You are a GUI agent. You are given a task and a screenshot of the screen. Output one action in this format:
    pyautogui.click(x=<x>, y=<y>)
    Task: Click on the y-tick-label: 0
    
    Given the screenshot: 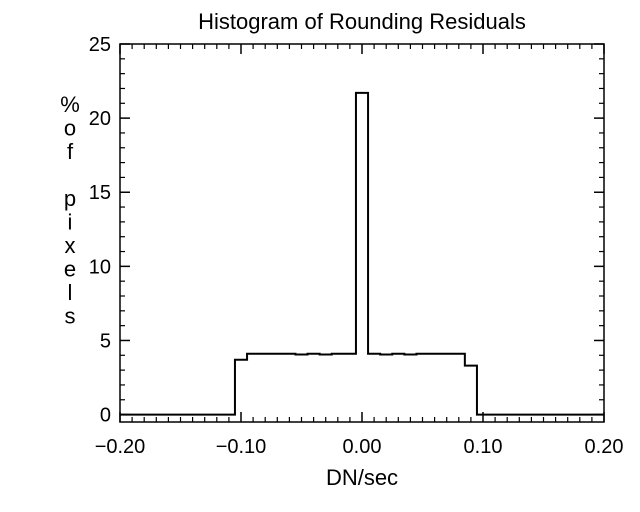 What is the action you would take?
    pyautogui.click(x=105, y=416)
    